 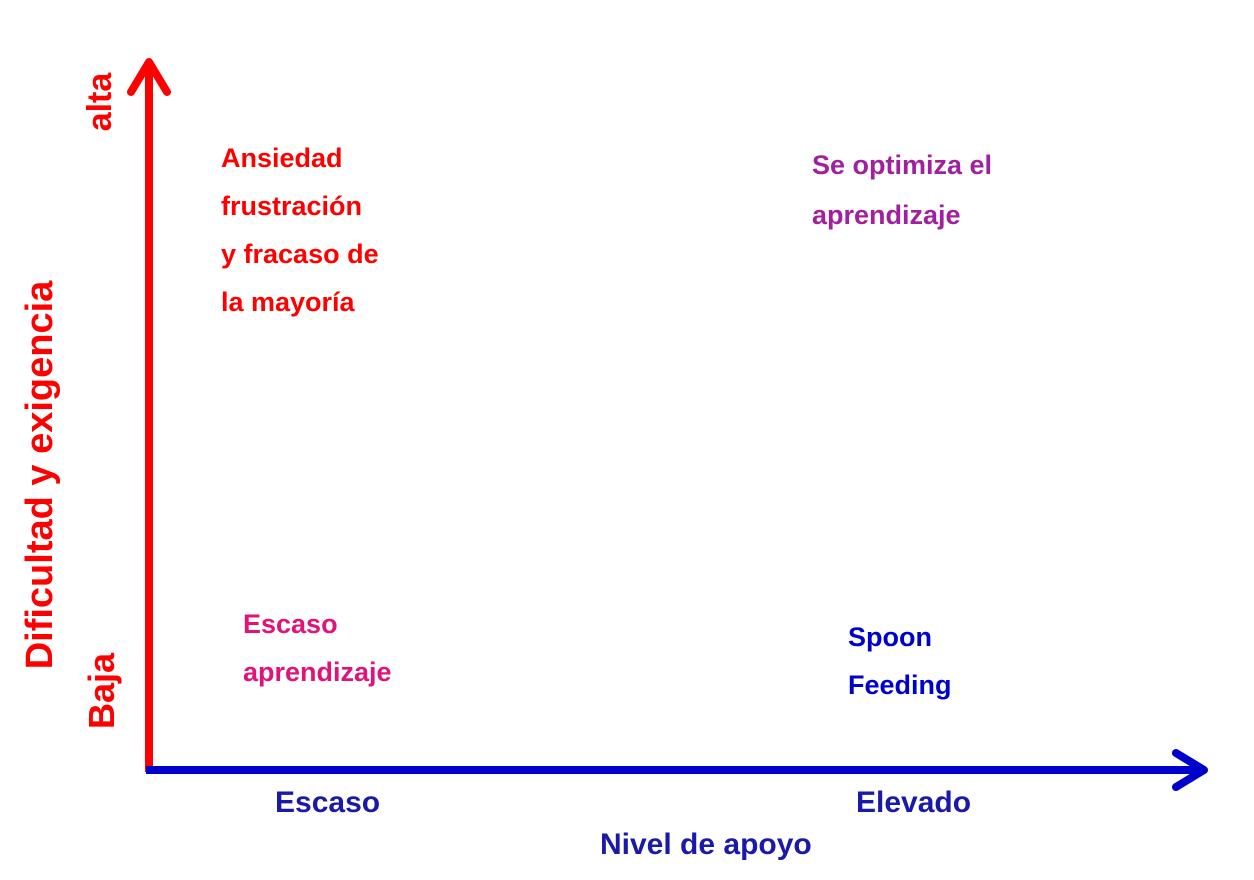 What do you see at coordinates (914, 802) in the screenshot?
I see `x-axis-high-label: Elevado` at bounding box center [914, 802].